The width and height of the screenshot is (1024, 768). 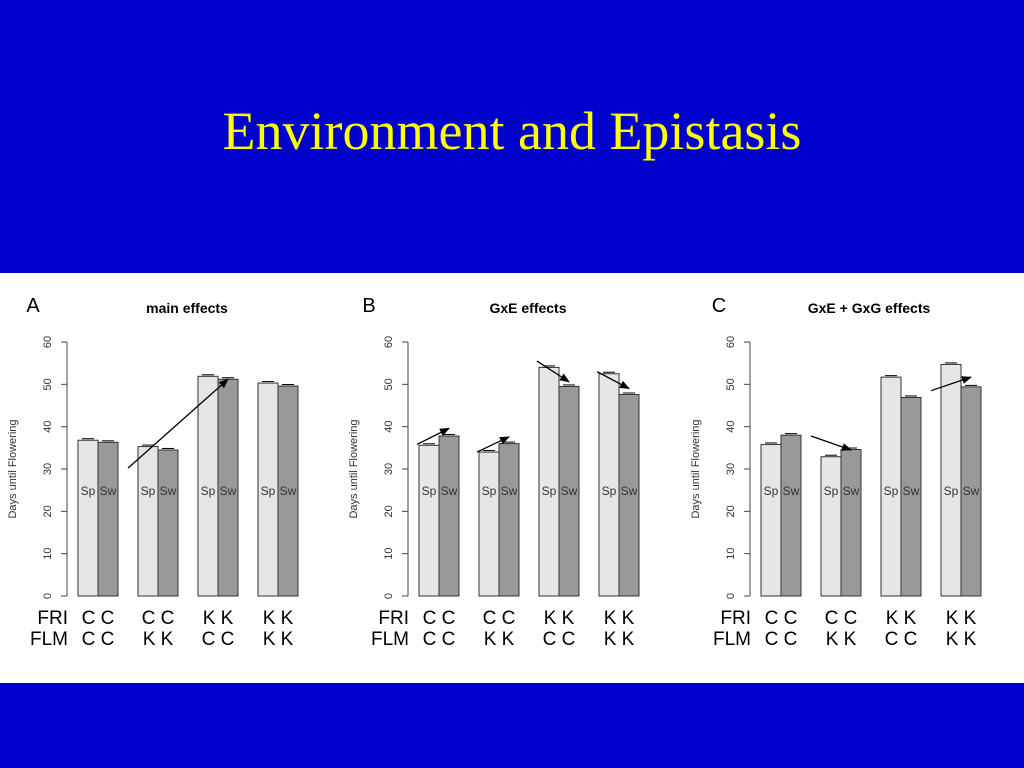 What do you see at coordinates (52, 618) in the screenshot?
I see `row-label-fri: FRI` at bounding box center [52, 618].